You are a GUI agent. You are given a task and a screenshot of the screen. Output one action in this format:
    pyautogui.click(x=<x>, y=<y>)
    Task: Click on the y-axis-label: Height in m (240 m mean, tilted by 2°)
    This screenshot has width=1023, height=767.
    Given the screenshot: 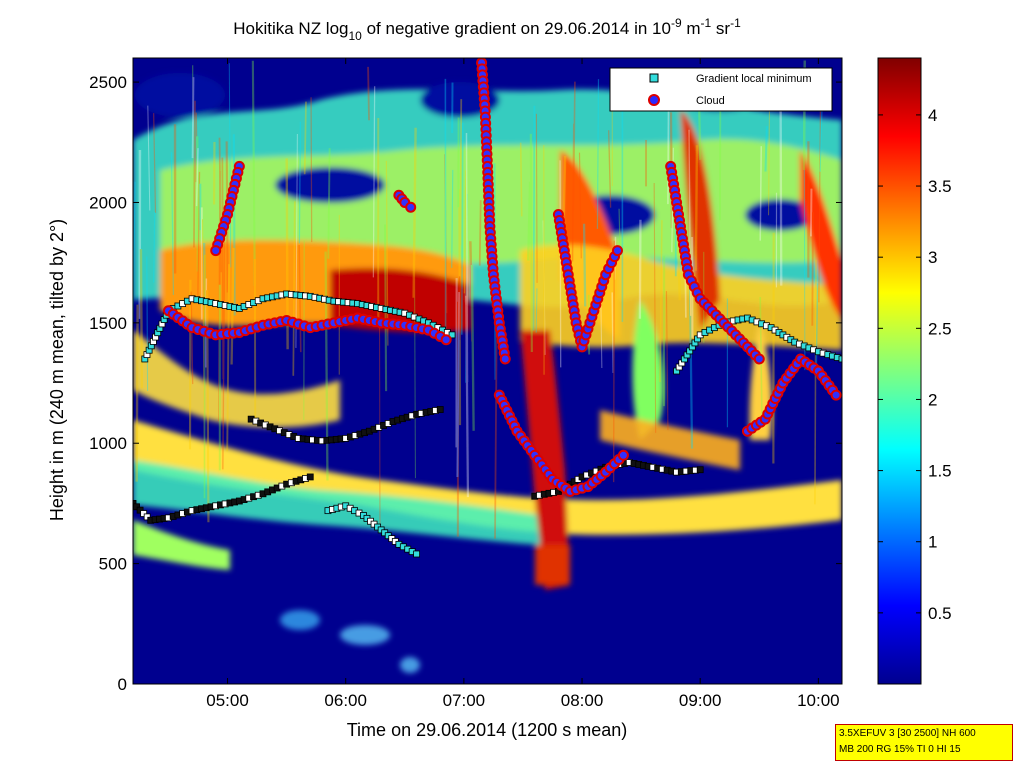 What is the action you would take?
    pyautogui.click(x=57, y=370)
    